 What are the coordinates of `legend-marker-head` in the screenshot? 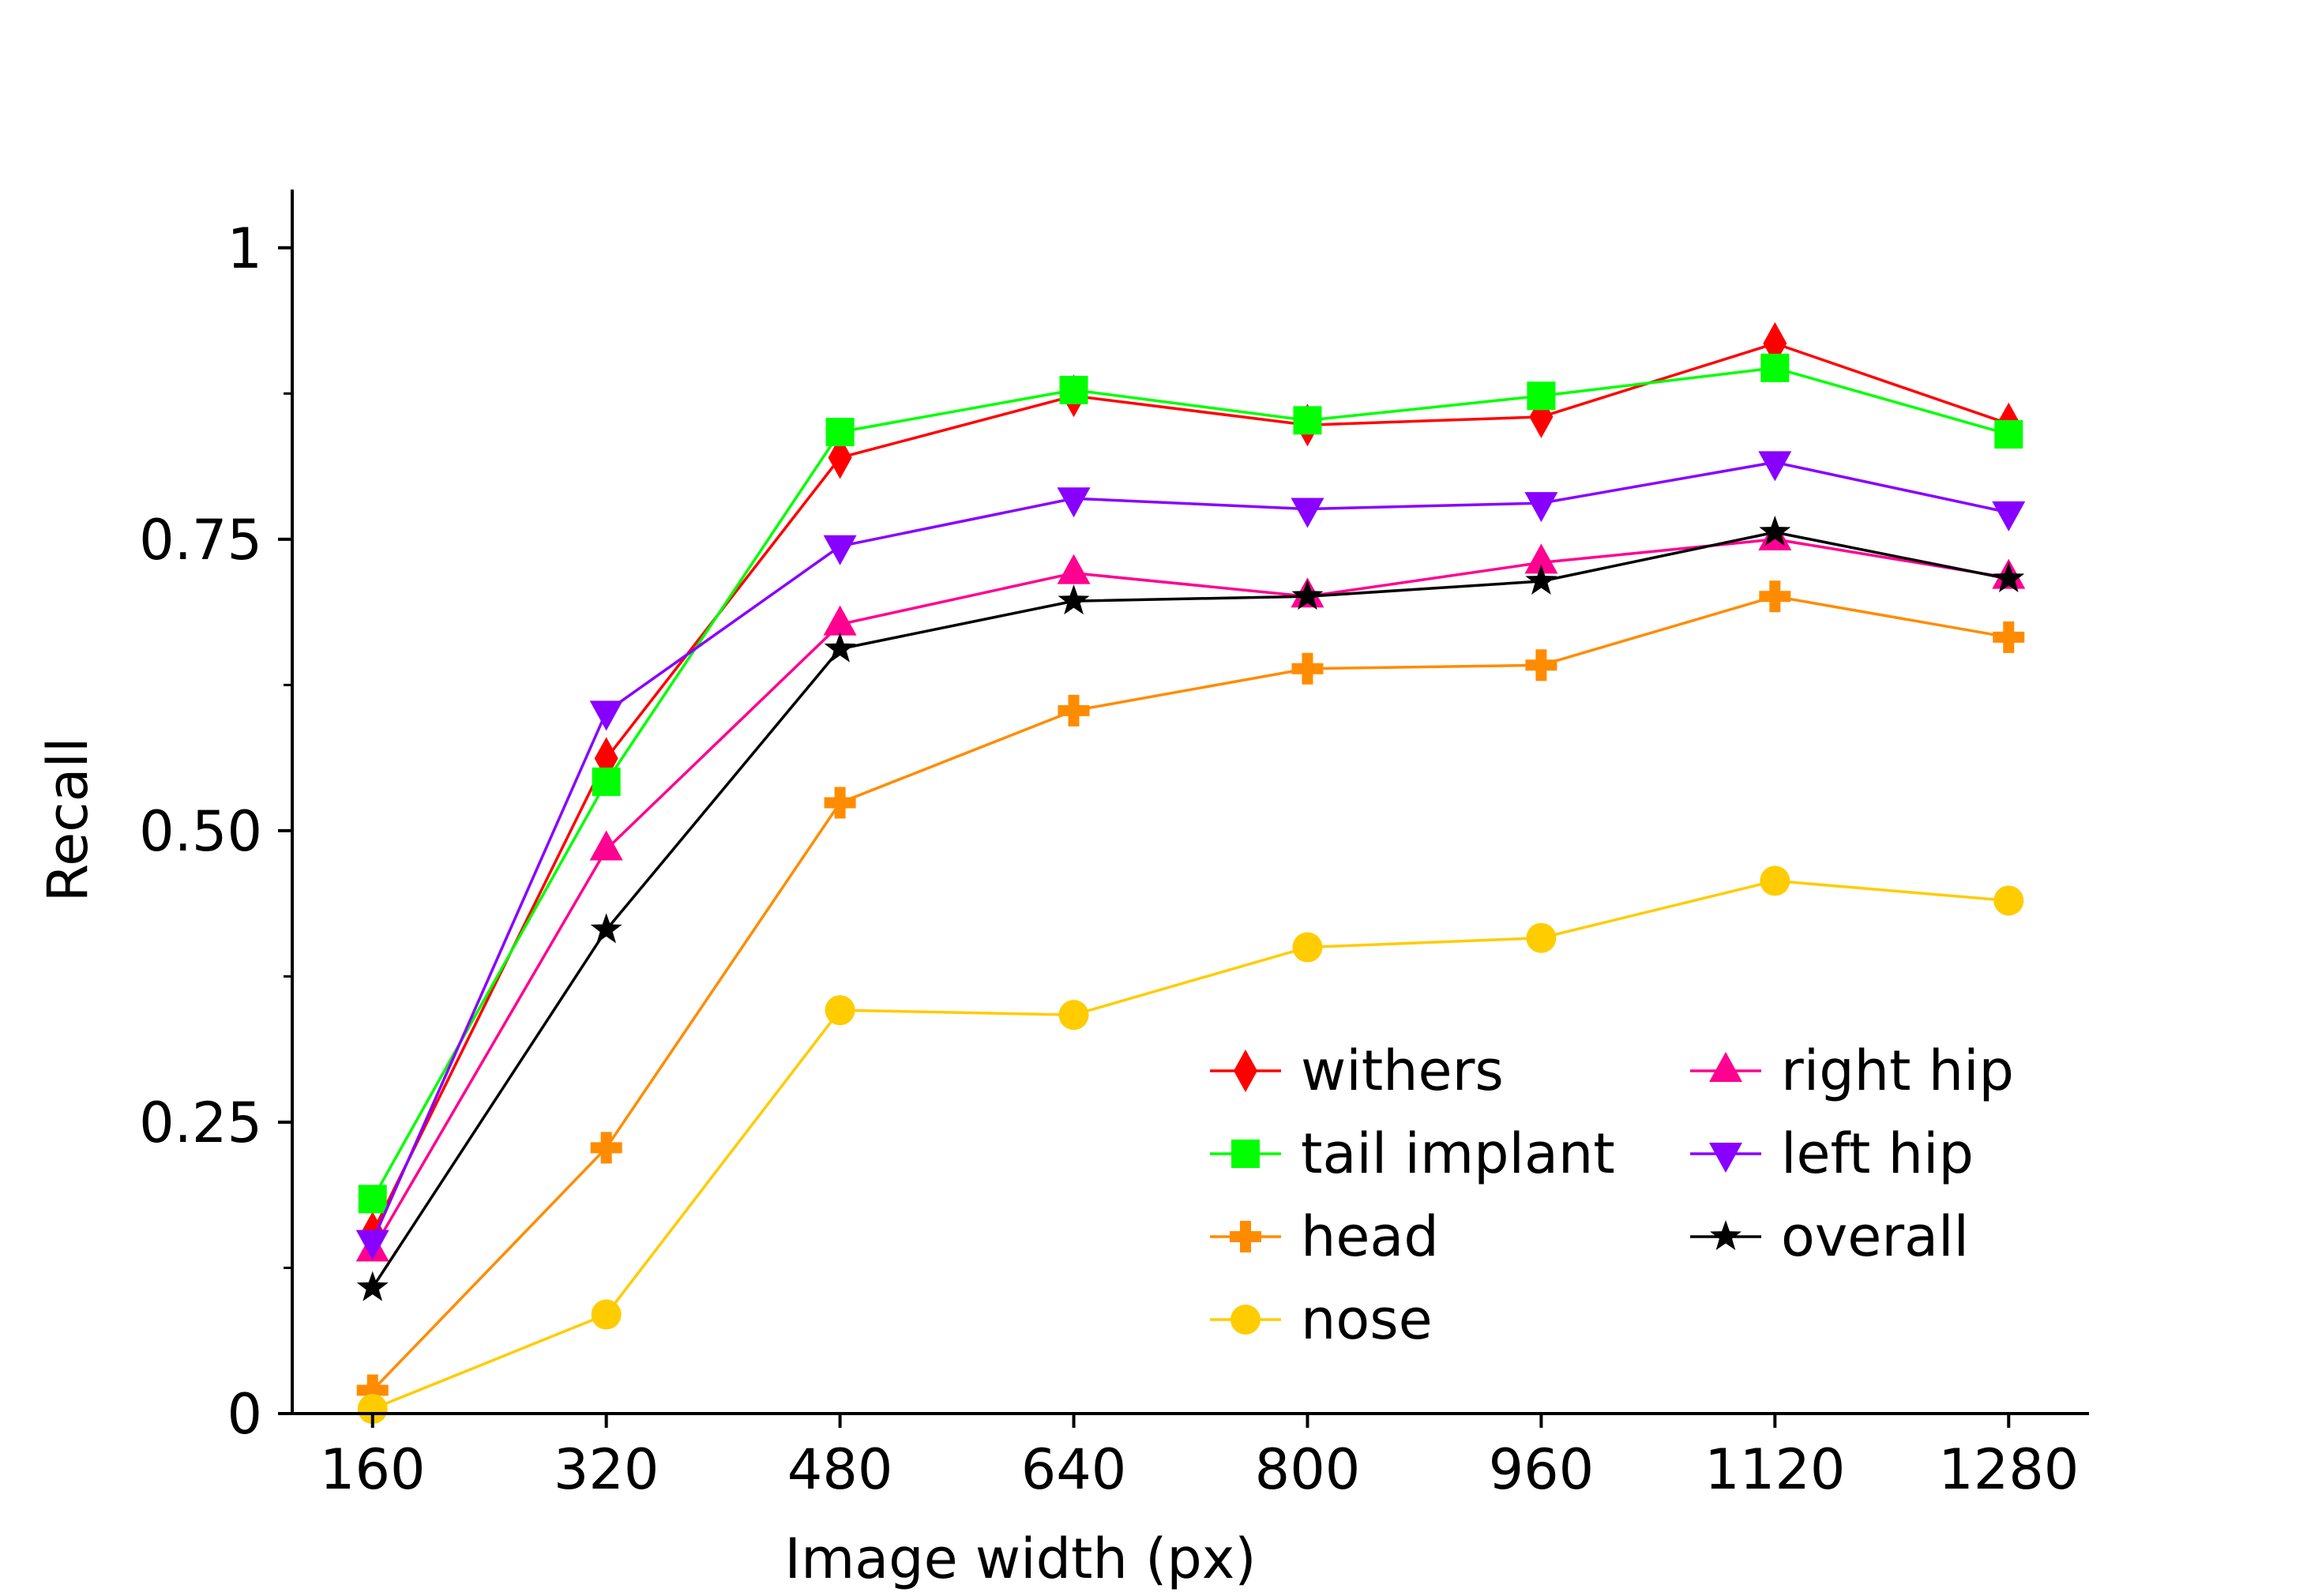 It's located at (1246, 1237).